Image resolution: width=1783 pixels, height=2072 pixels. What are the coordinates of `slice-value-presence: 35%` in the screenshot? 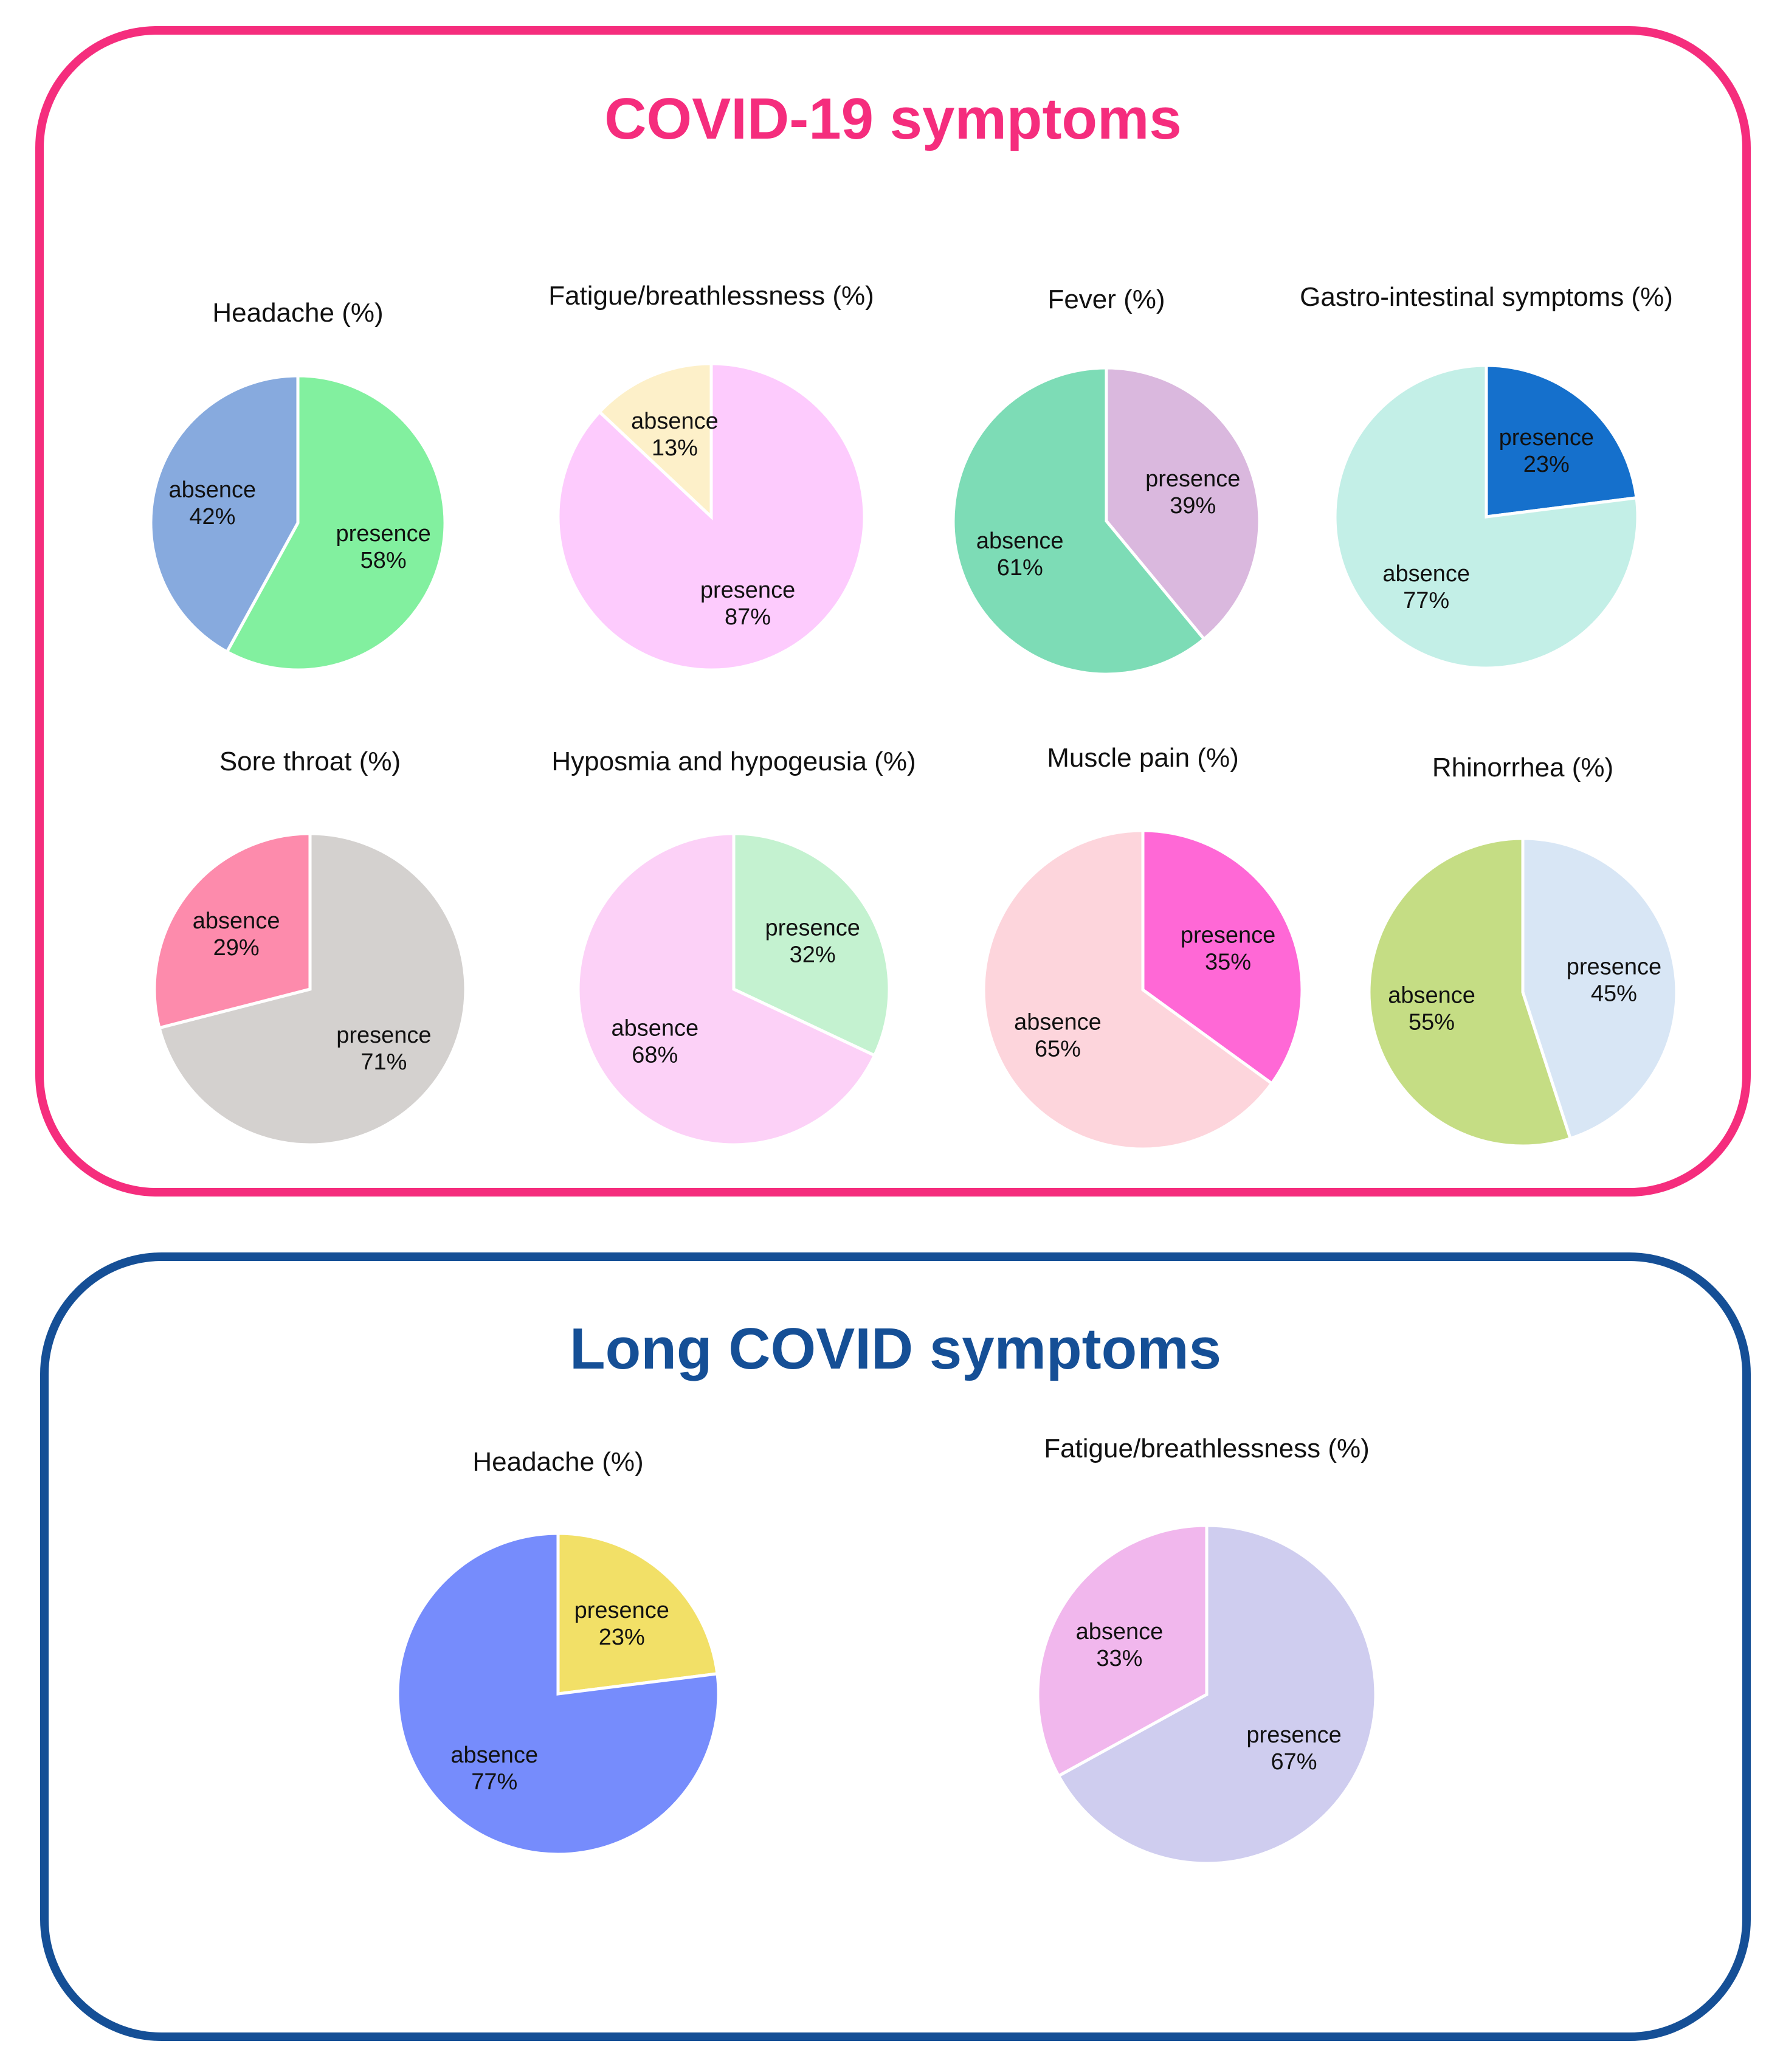 It's located at (1228, 962).